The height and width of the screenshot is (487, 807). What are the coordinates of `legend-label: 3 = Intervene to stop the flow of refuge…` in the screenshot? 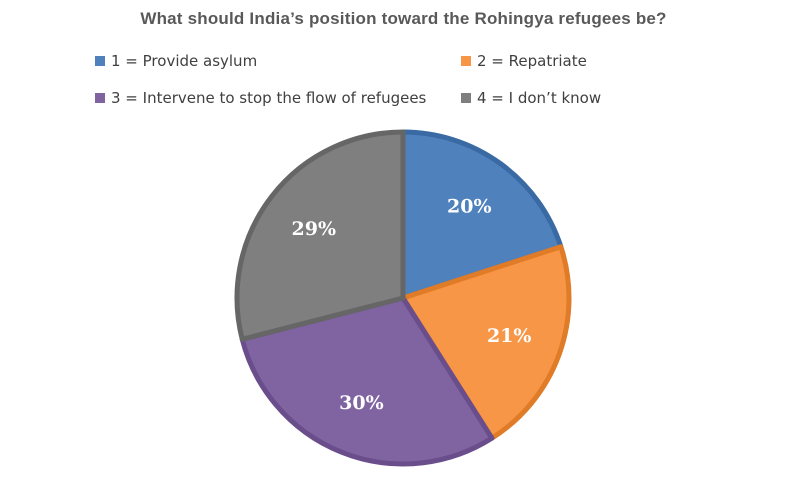 It's located at (269, 98).